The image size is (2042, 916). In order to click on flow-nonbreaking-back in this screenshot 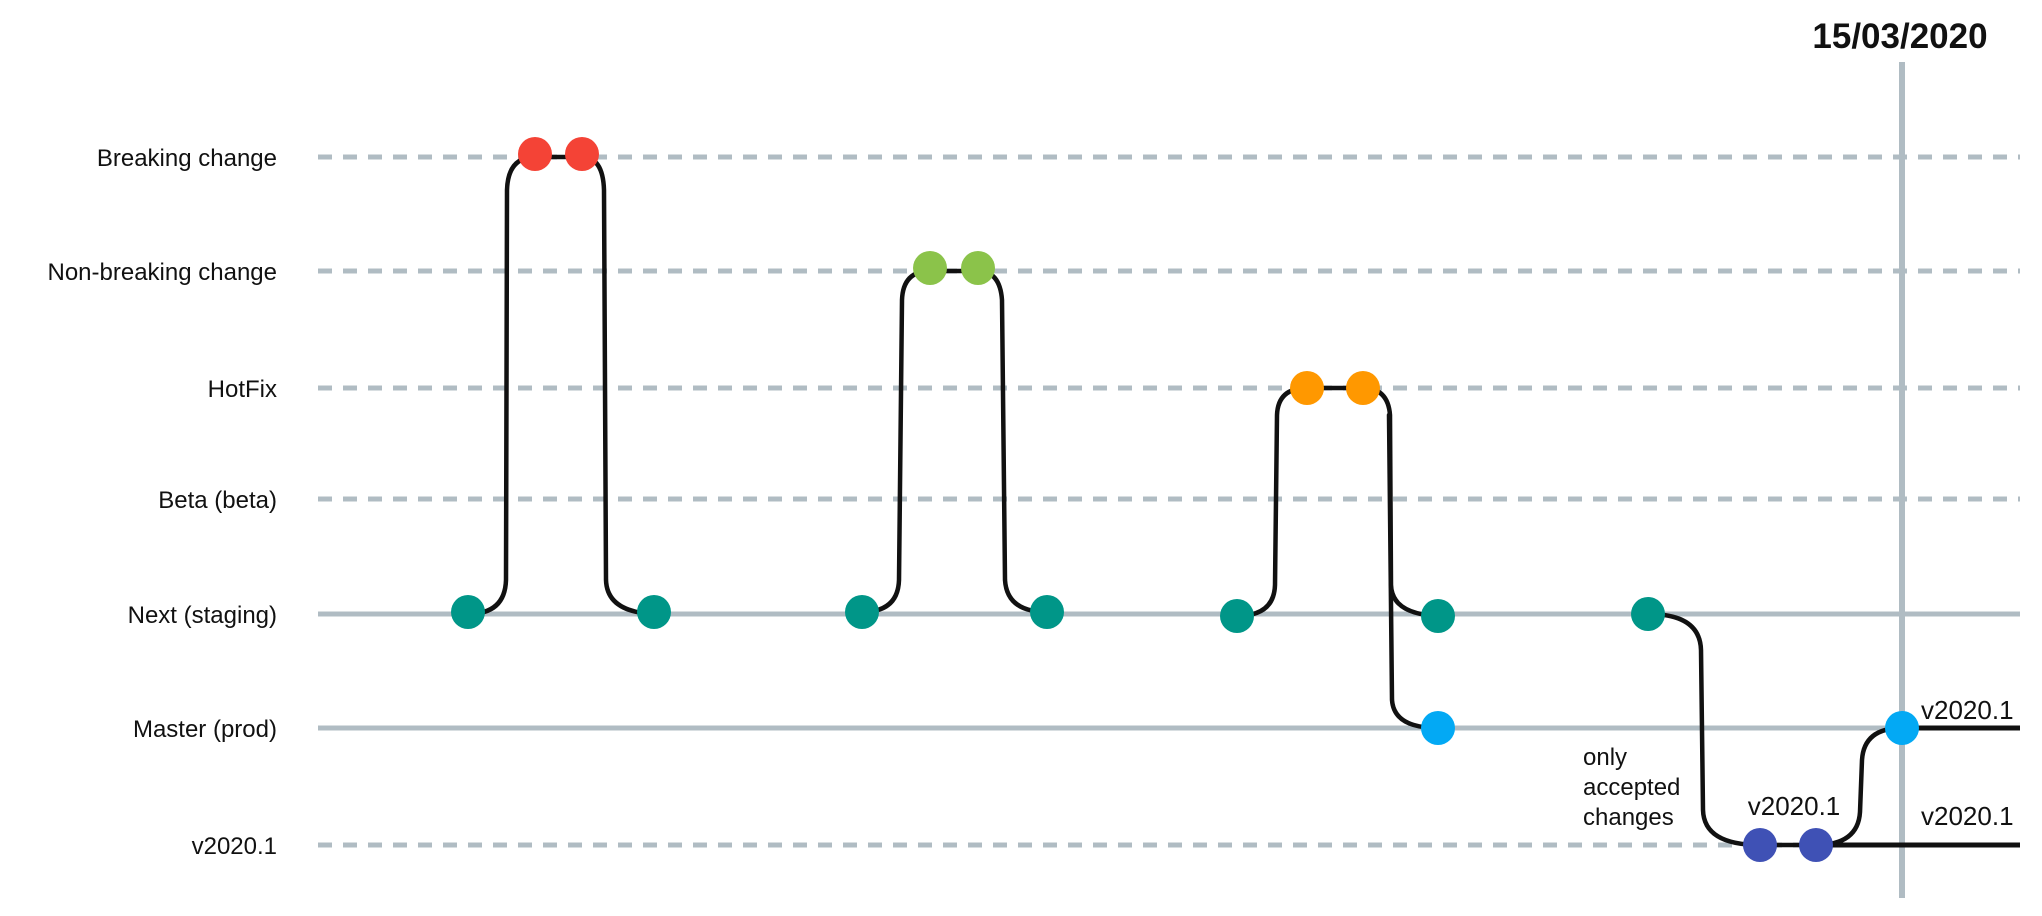, I will do `click(1012, 441)`.